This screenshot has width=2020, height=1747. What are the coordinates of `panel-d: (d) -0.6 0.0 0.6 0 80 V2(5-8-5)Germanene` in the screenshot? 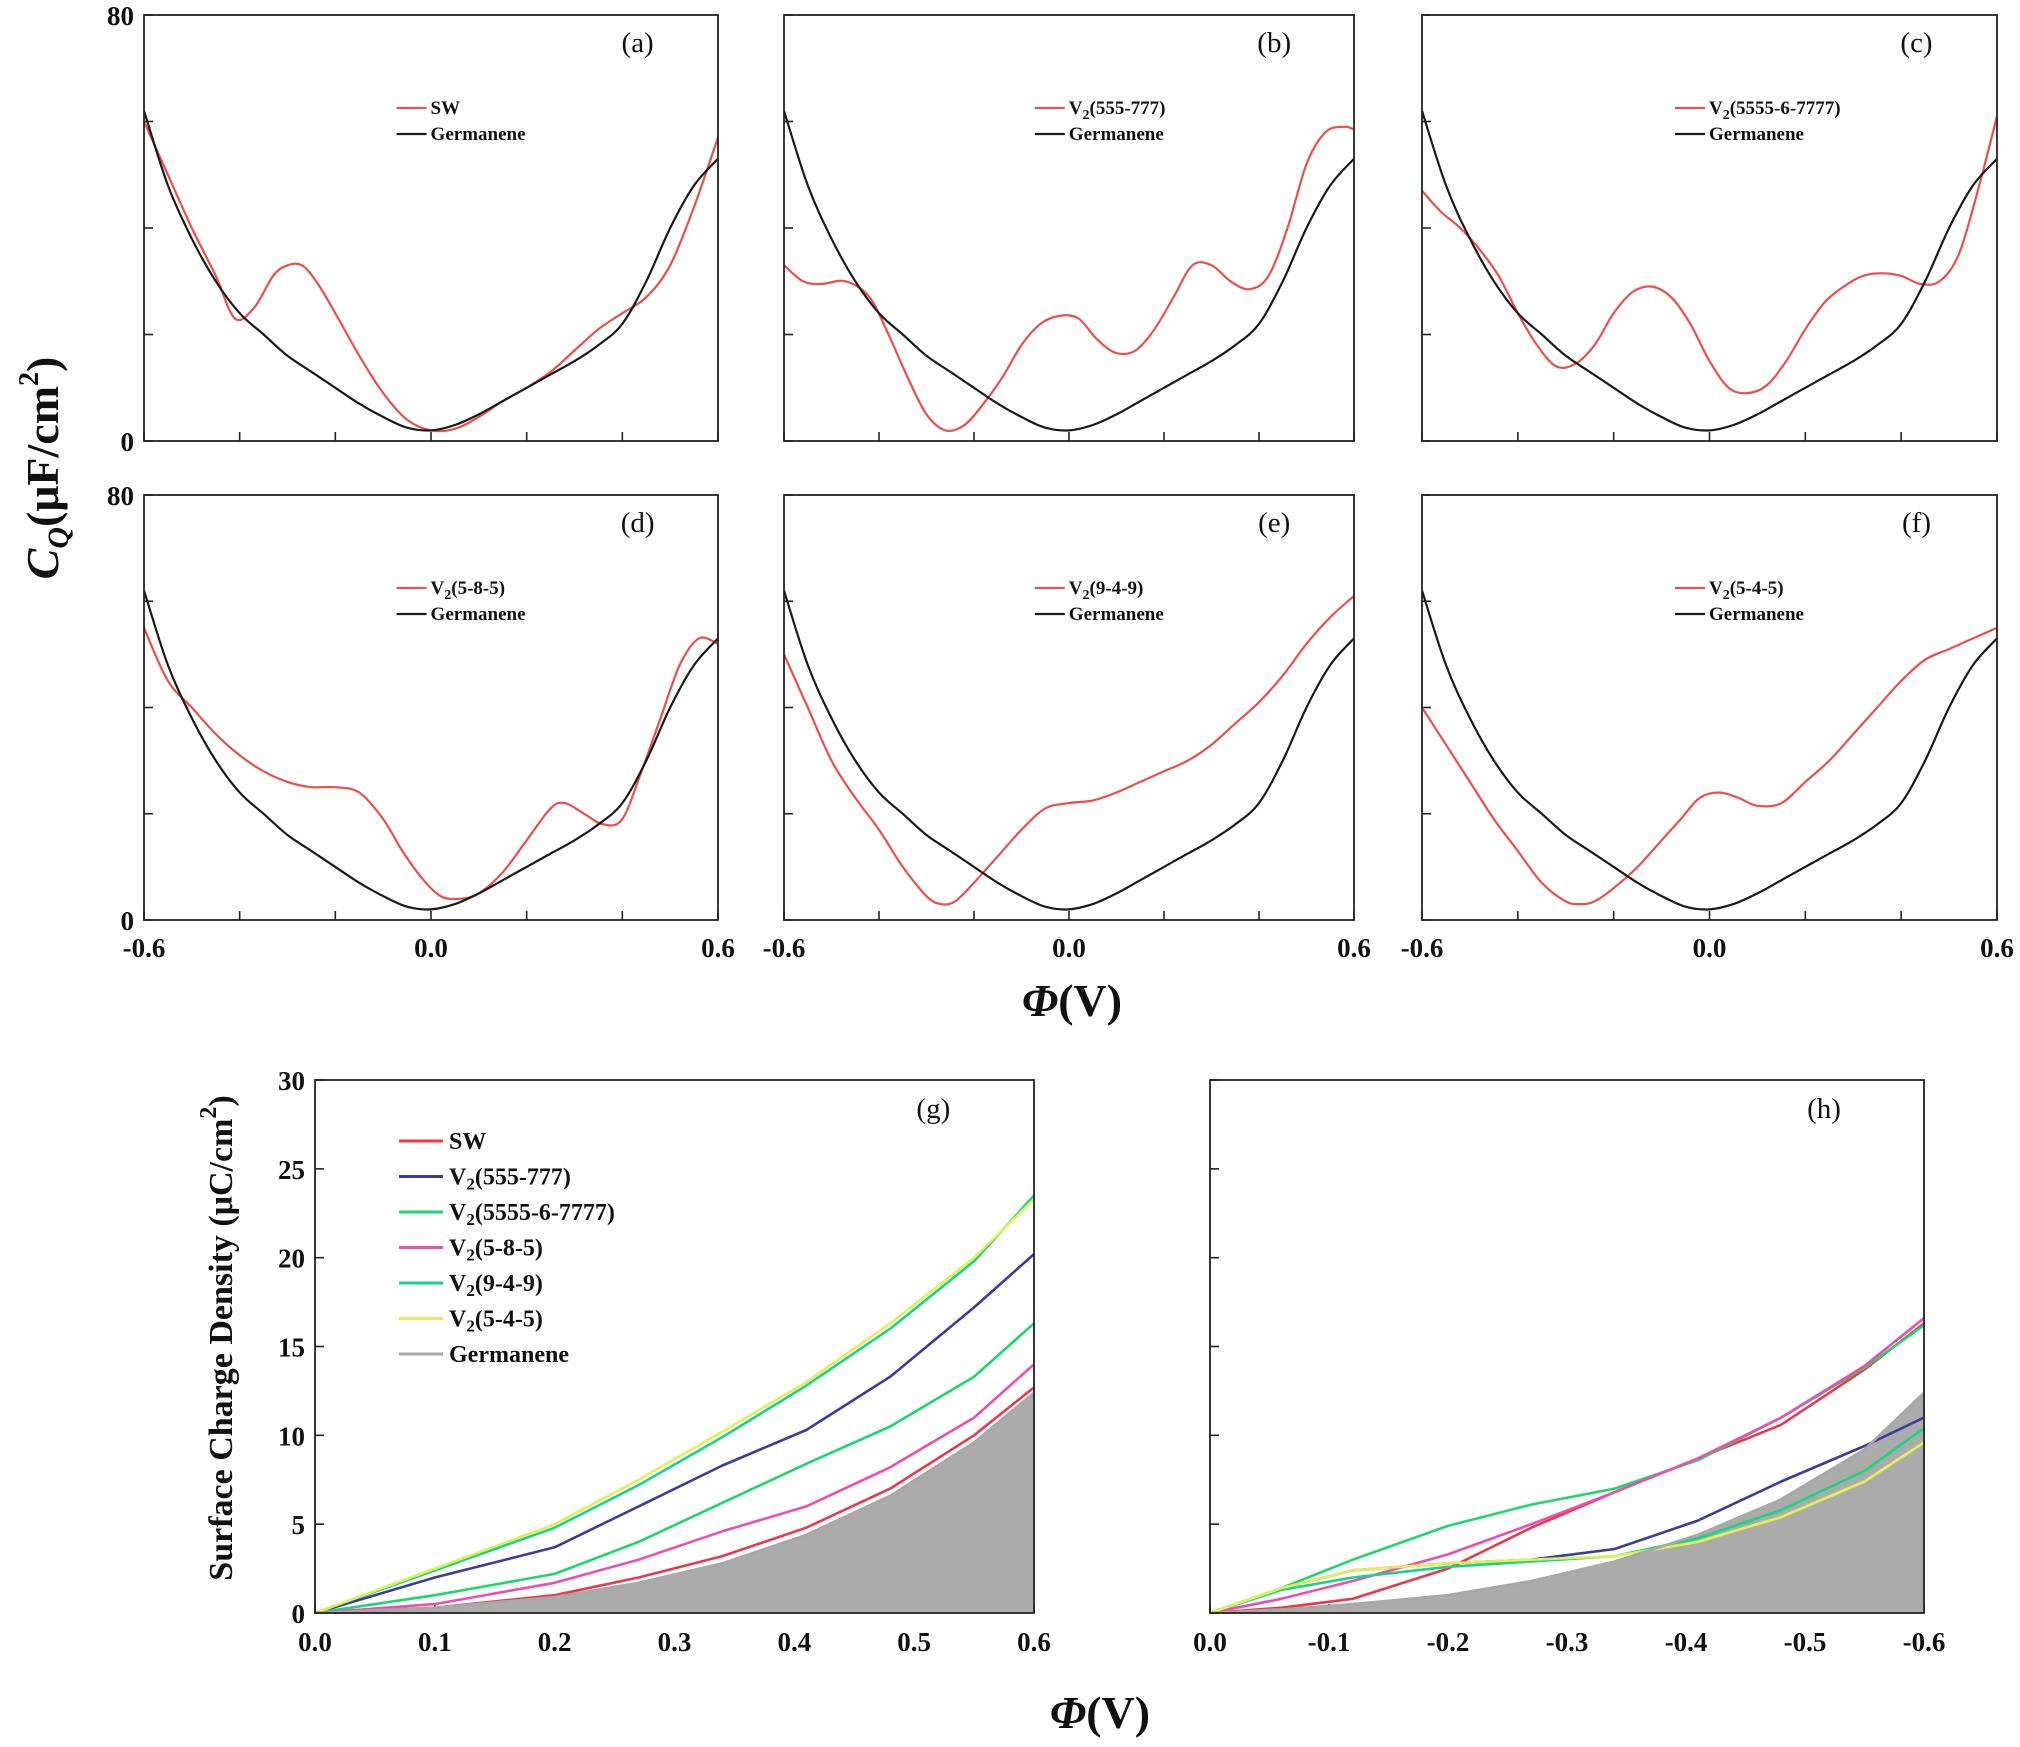 It's located at (421, 722).